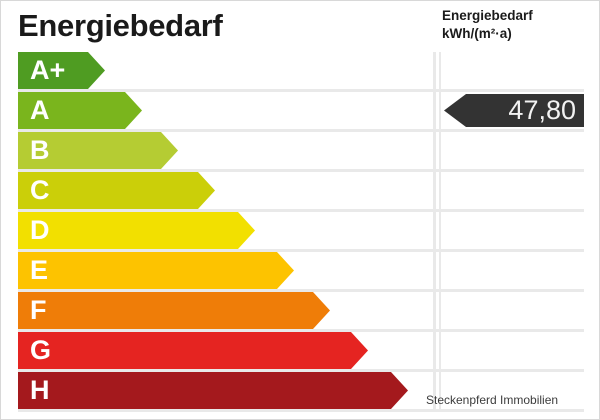 This screenshot has height=420, width=600. What do you see at coordinates (174, 310) in the screenshot?
I see `rating-bar-f: F` at bounding box center [174, 310].